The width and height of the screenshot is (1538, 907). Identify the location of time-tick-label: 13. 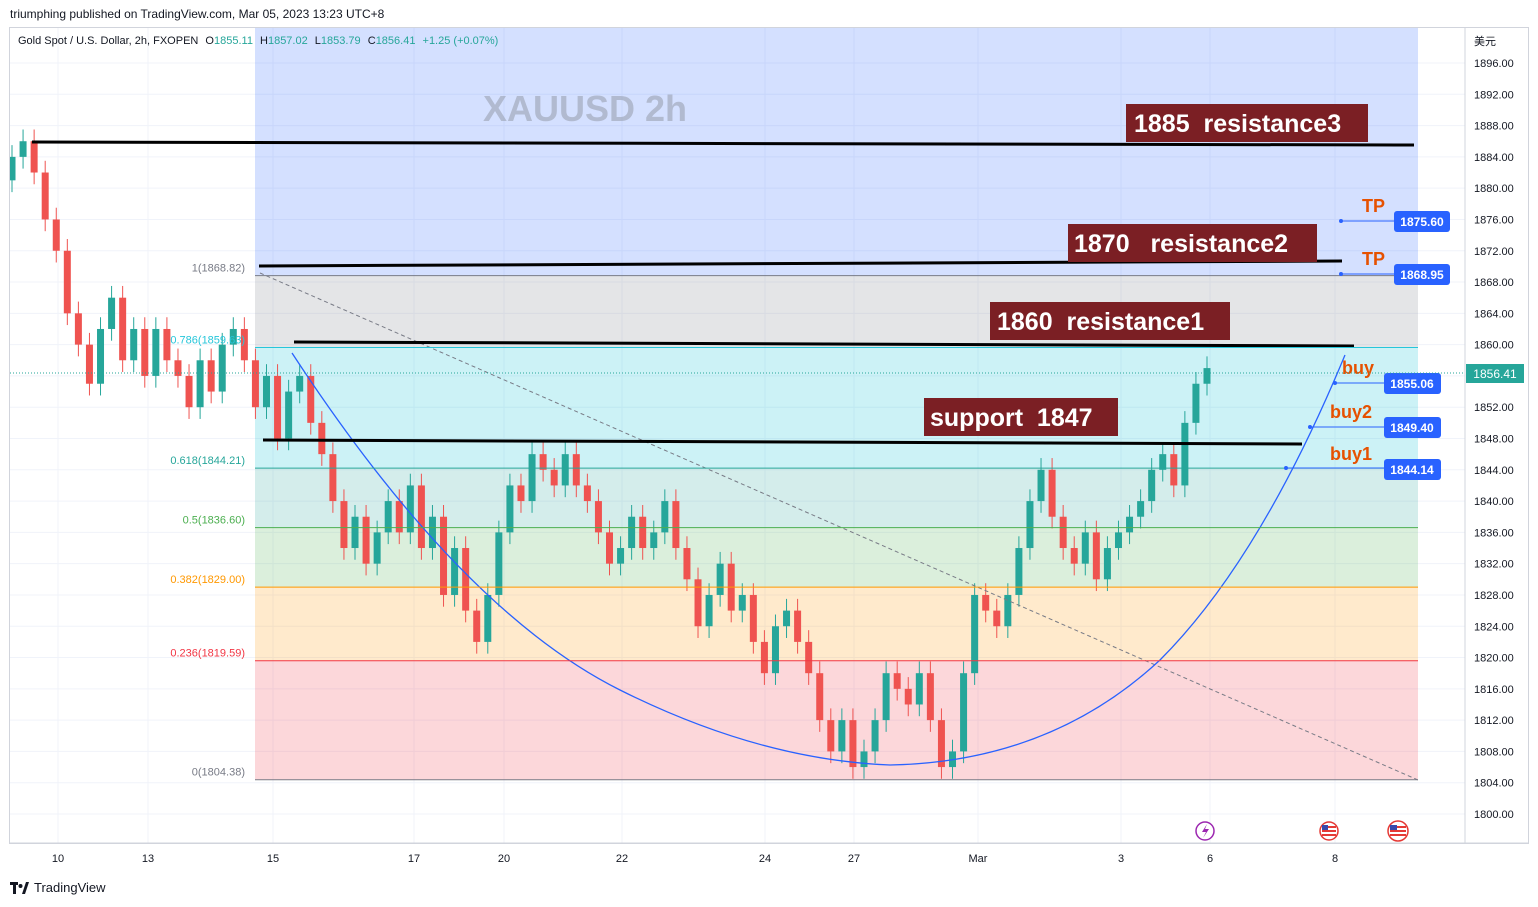
(148, 859).